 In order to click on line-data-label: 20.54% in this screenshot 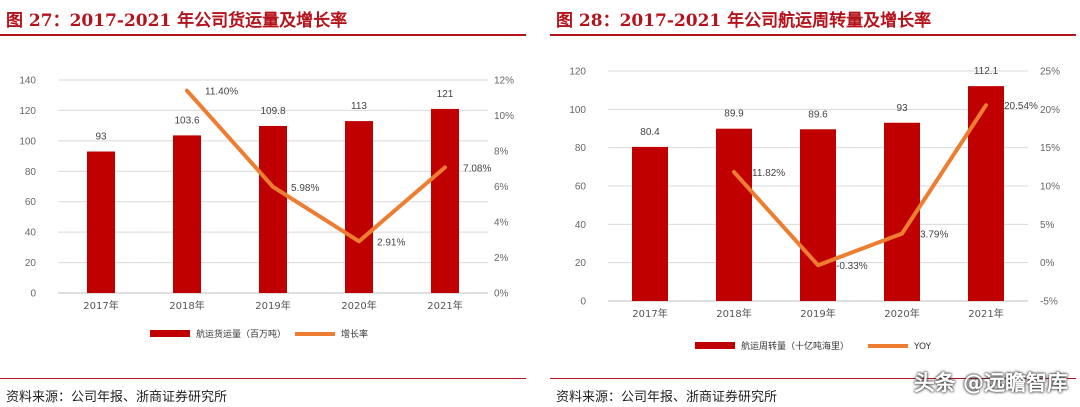, I will do `click(1021, 106)`.